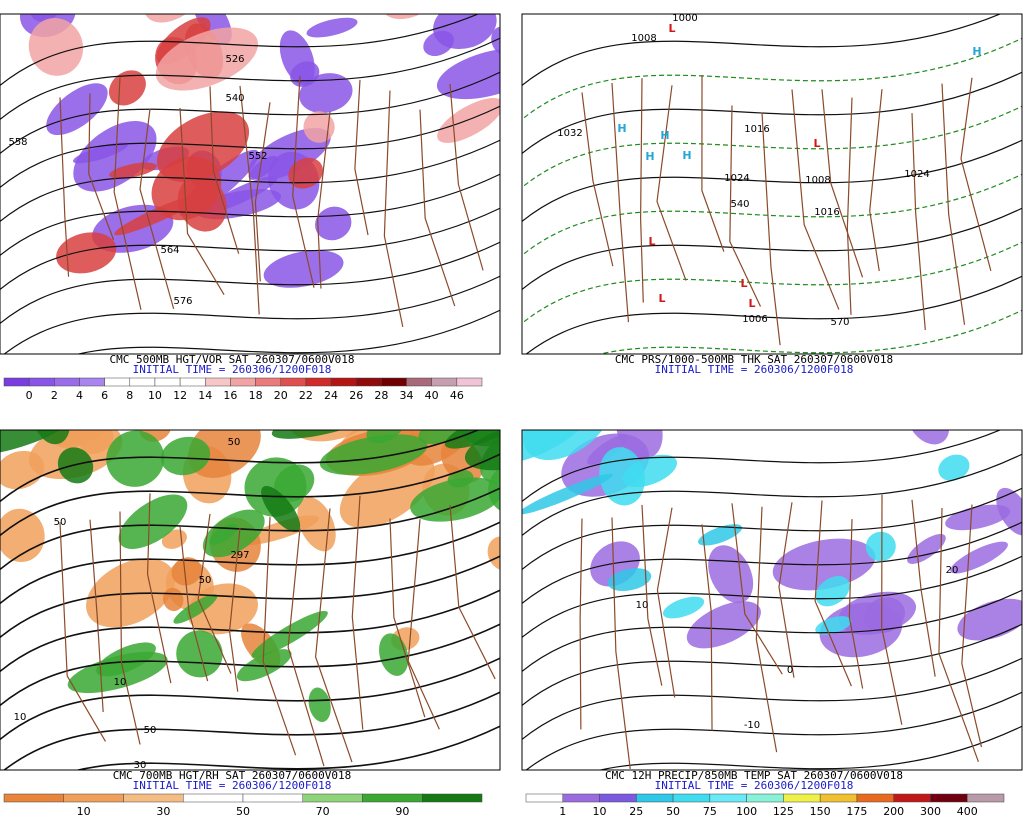 This screenshot has width=1024, height=823. What do you see at coordinates (29, 395) in the screenshot?
I see `colorbar-label: 0` at bounding box center [29, 395].